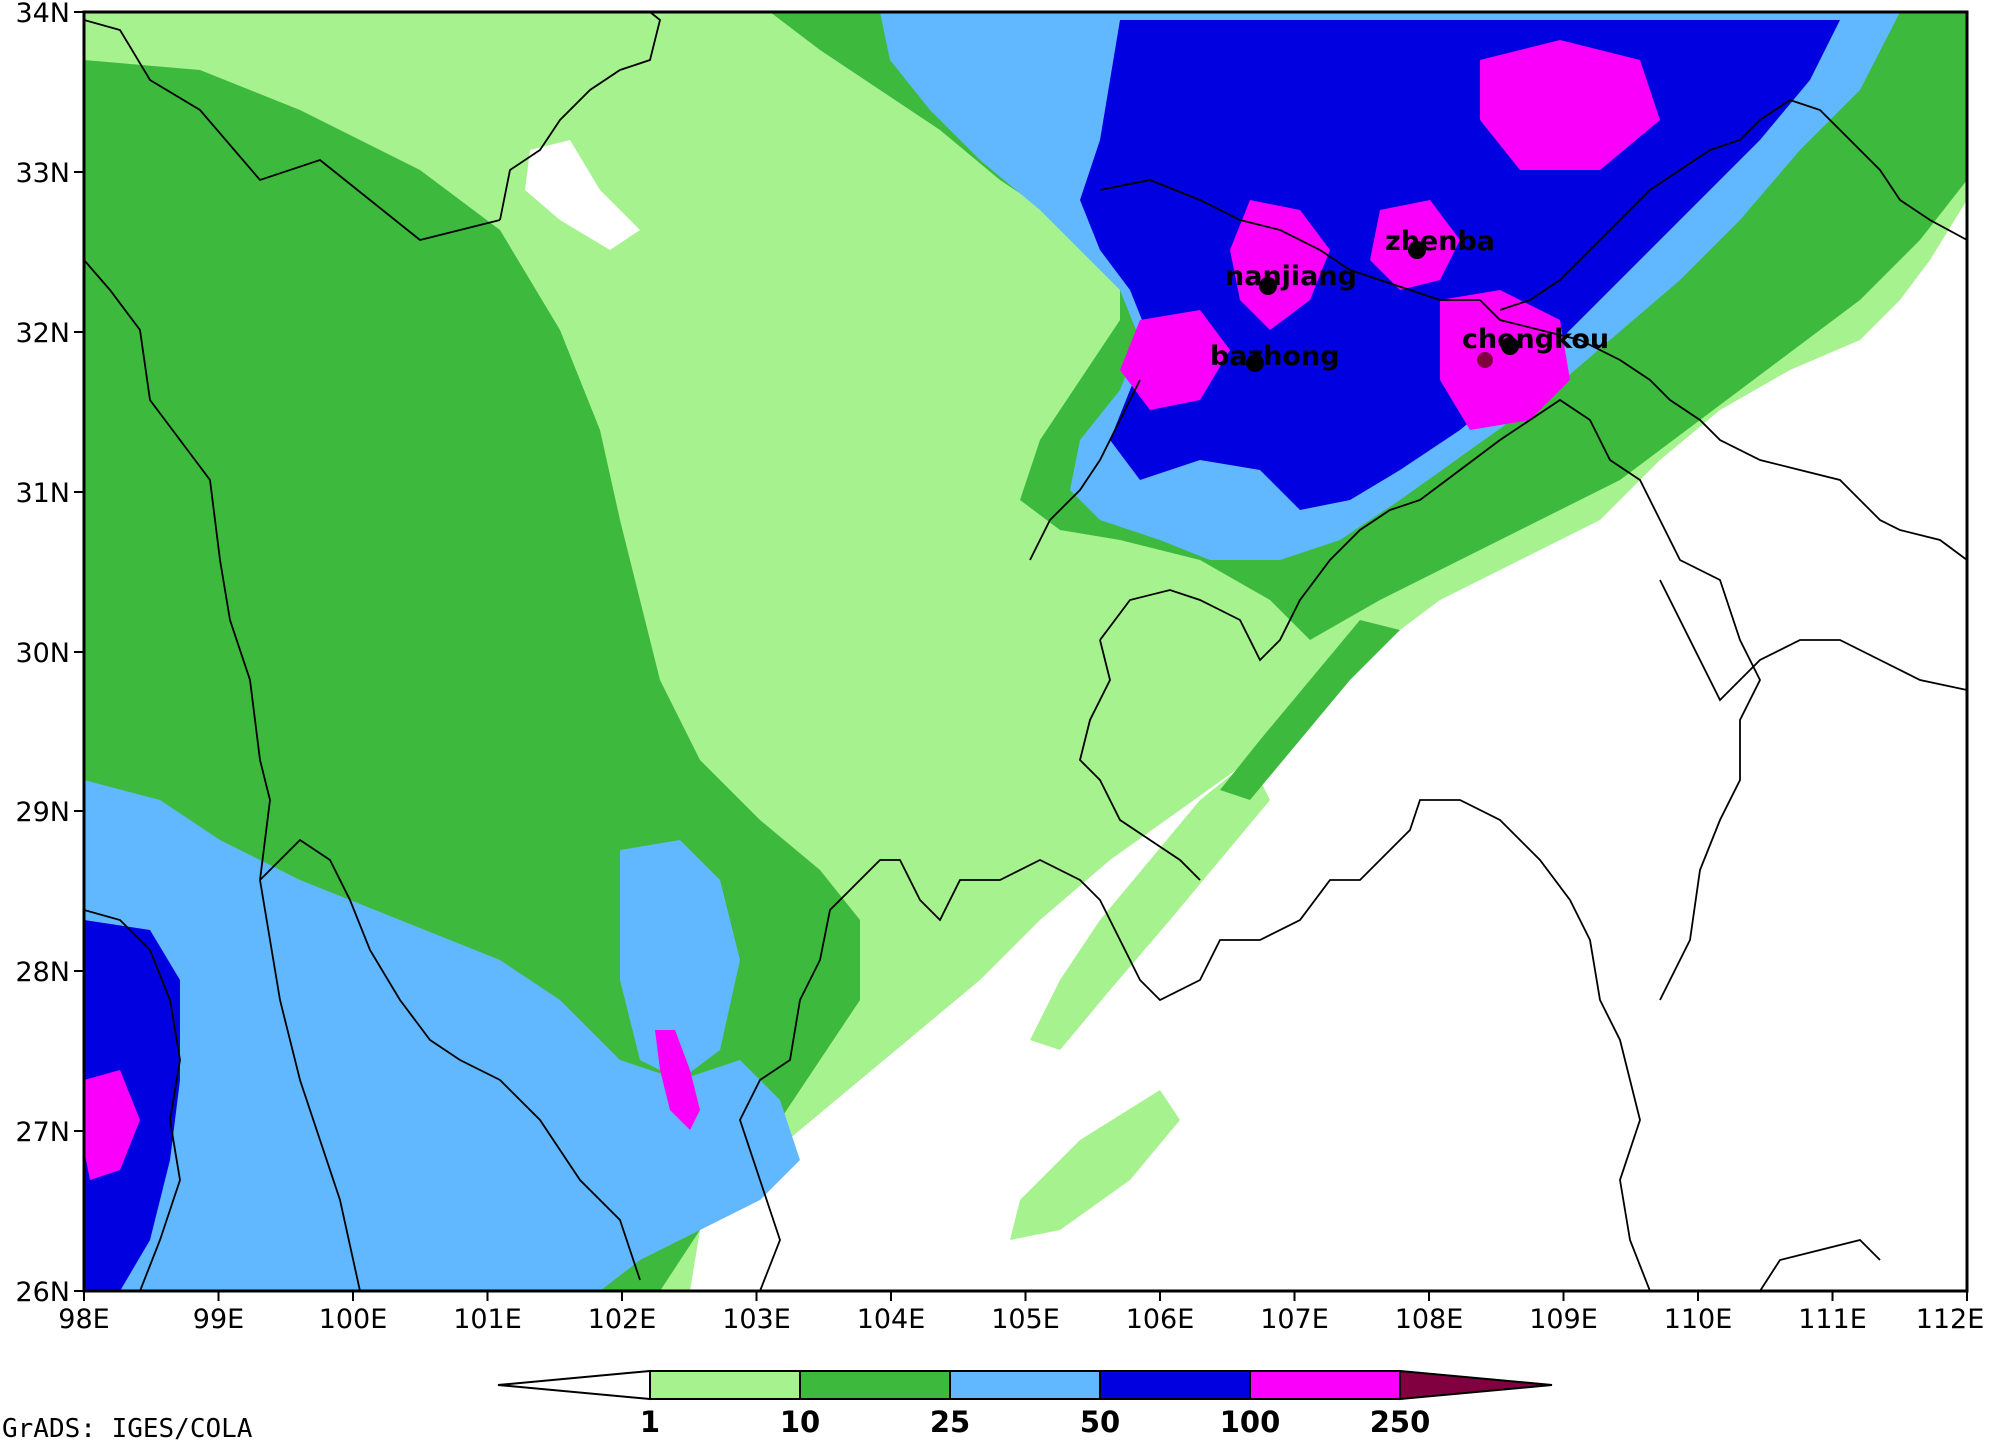 This screenshot has width=2000, height=1444. I want to click on lon-tick-label: 112E, so click(1950, 1319).